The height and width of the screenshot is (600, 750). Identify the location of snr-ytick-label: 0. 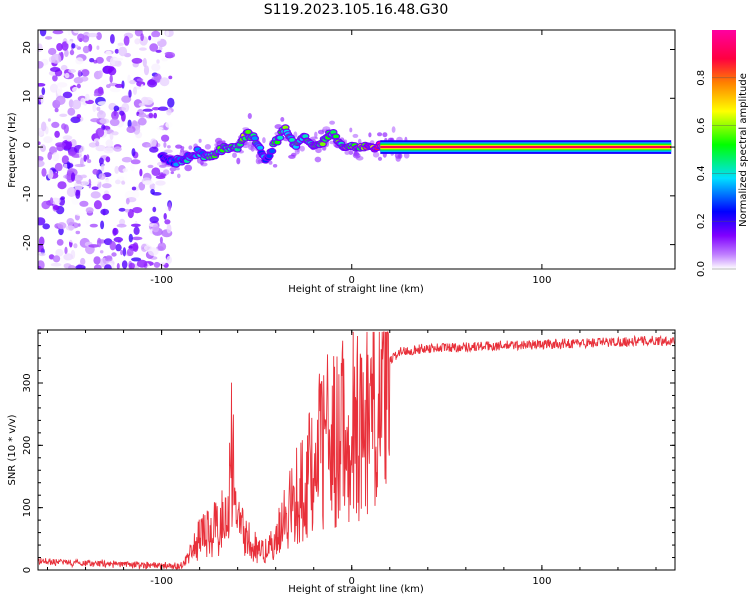
(27, 570).